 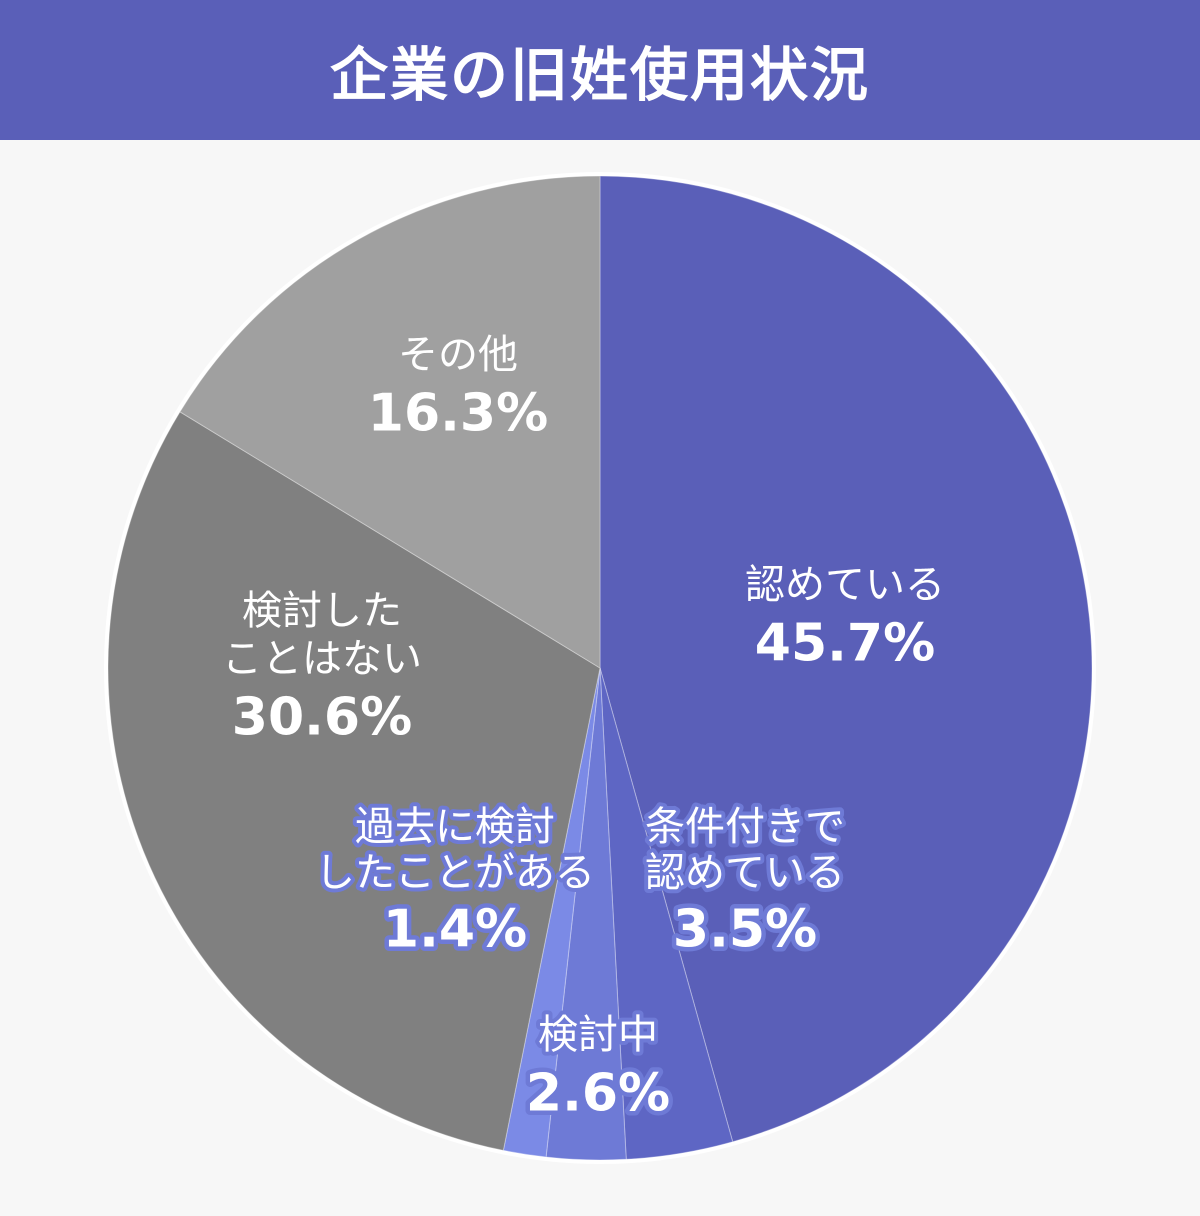 I want to click on slice-value-text: 16.3%, so click(x=458, y=414).